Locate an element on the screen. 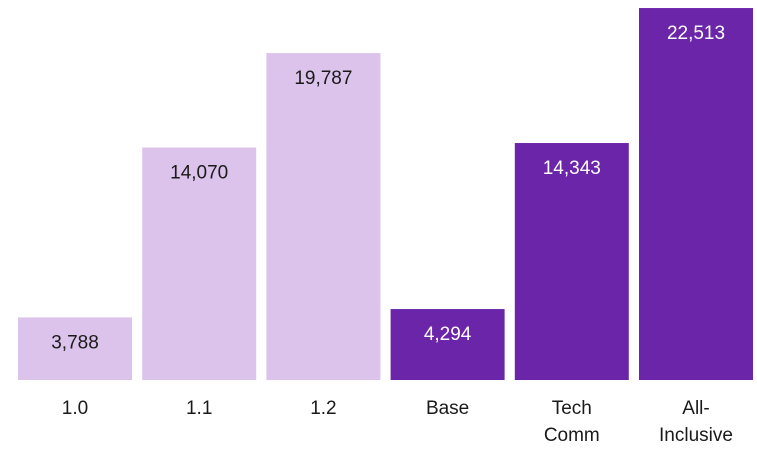  x-tick-labels-group: 1.0 1.1 1.2 Base Tech Comm All- Inclusive is located at coordinates (397, 422).